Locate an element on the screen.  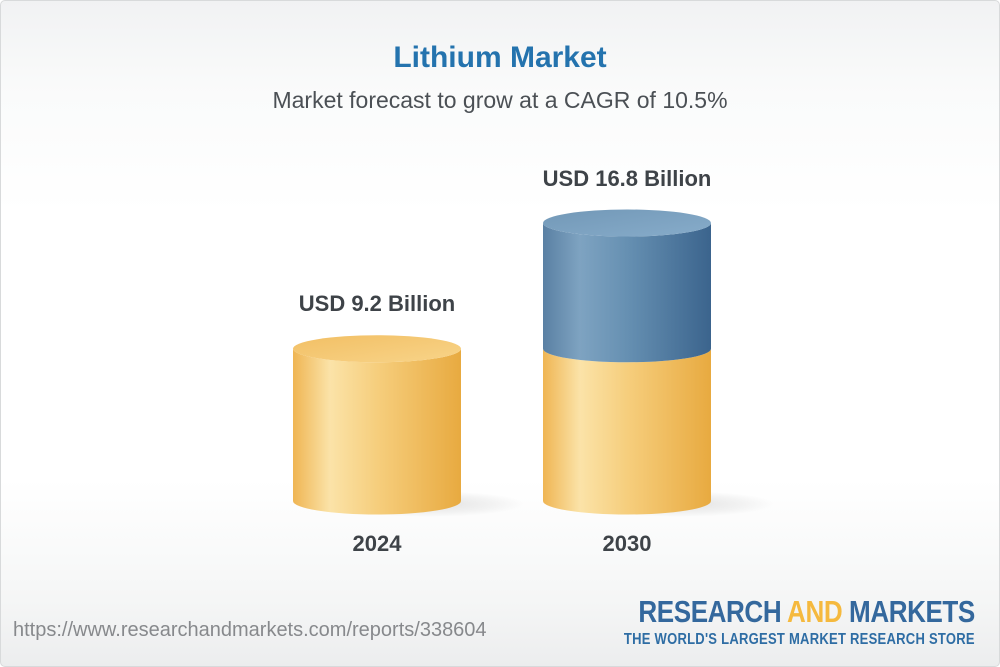
logo-word-markets: MARKETS is located at coordinates (912, 611).